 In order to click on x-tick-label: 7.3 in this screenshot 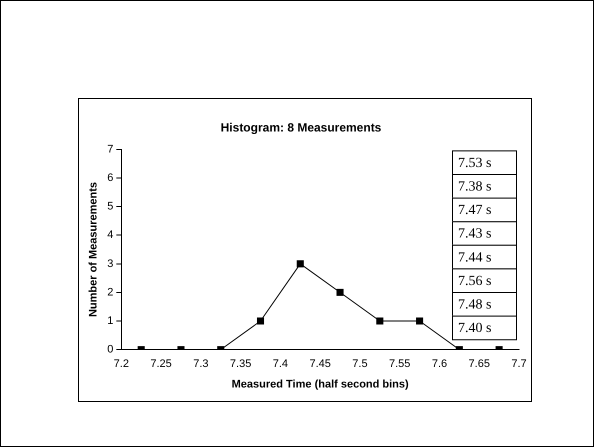, I will do `click(201, 364)`.